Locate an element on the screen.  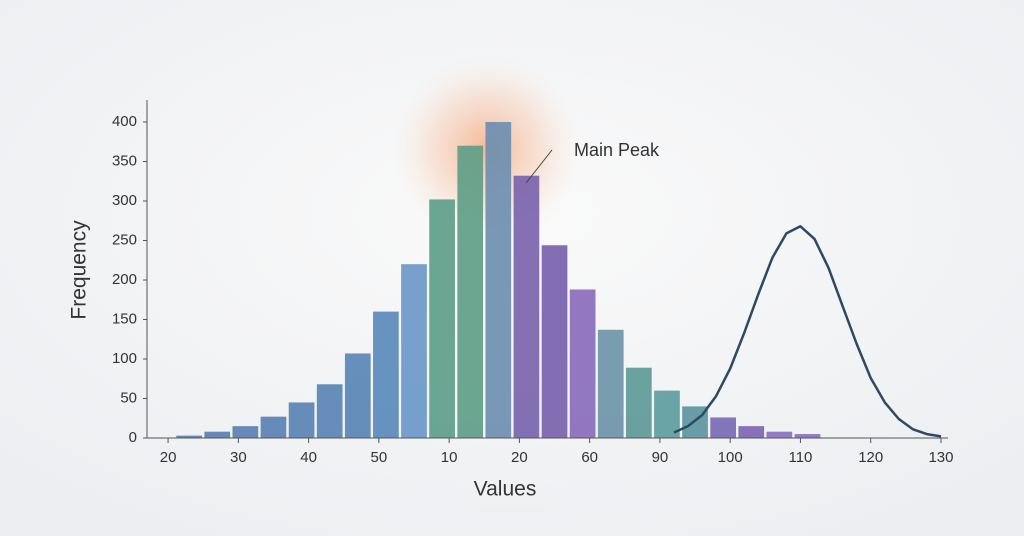
x-tick-label: 30 is located at coordinates (238, 457).